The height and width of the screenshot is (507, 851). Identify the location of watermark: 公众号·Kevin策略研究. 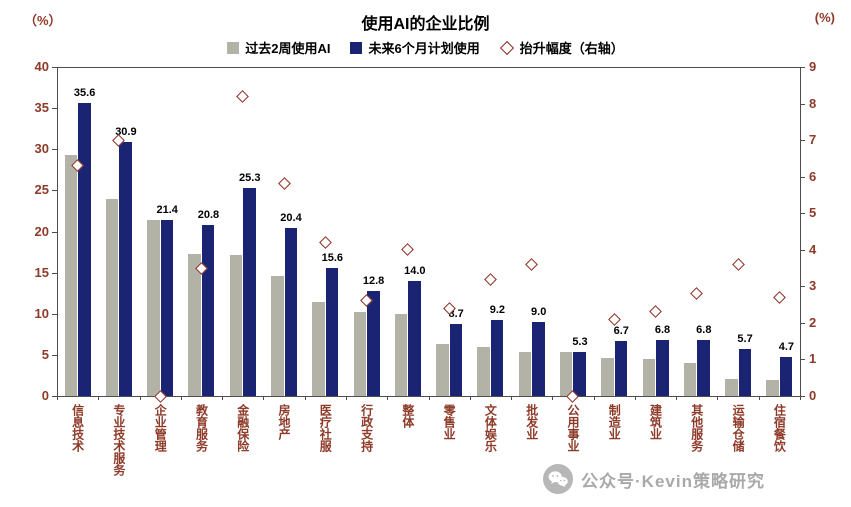
(654, 479).